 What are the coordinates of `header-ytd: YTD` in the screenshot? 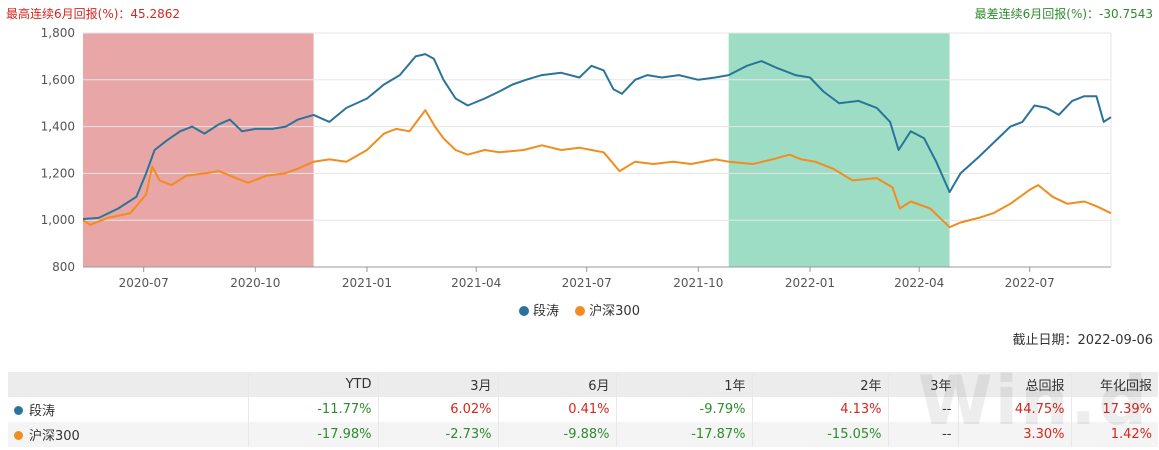 It's located at (313, 384).